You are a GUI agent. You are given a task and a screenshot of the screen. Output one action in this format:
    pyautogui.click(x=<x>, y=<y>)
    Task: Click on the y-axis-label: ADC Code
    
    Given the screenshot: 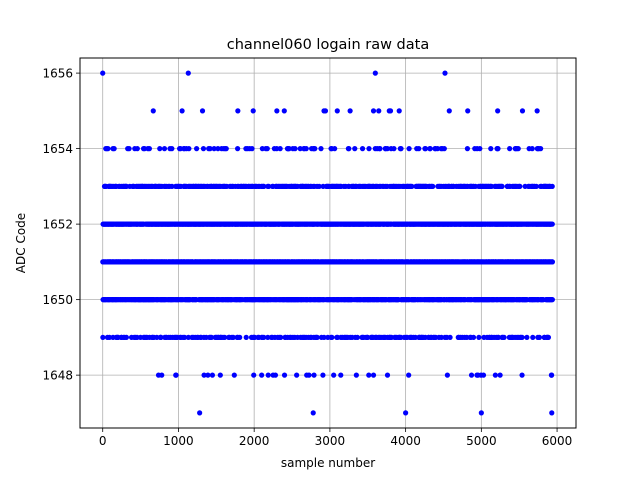 What is the action you would take?
    pyautogui.click(x=21, y=243)
    